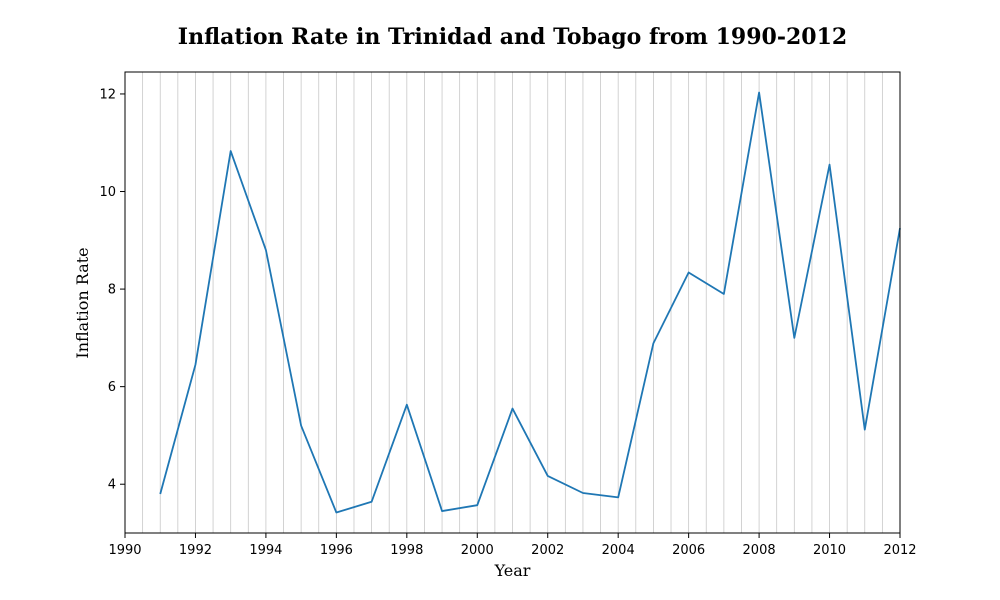 The image size is (1000, 600). I want to click on y-tick-label: 10, so click(107, 192).